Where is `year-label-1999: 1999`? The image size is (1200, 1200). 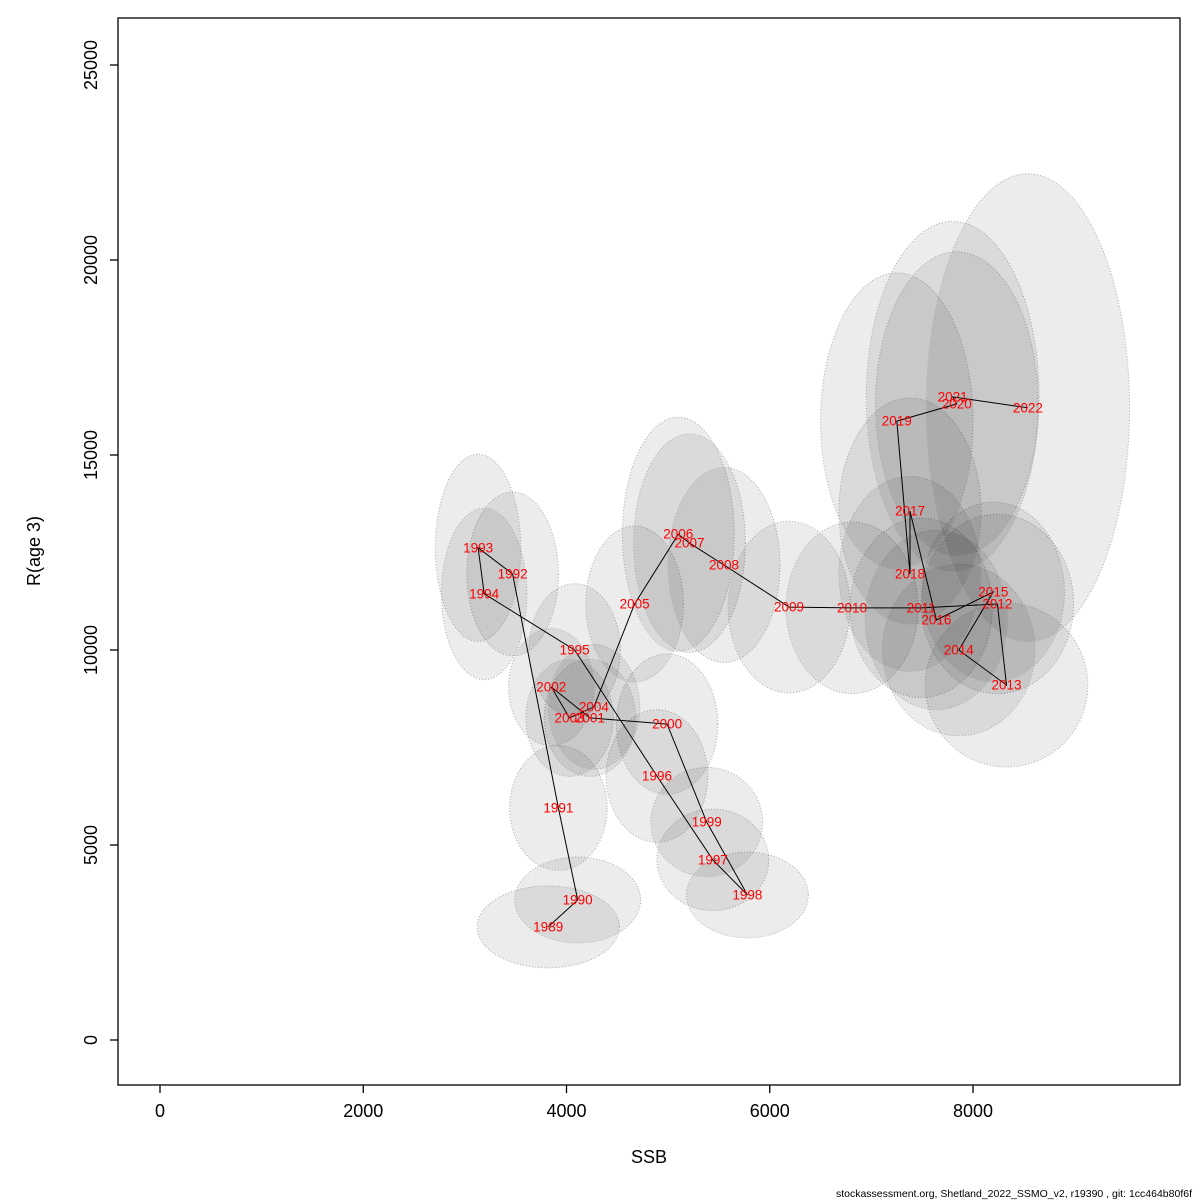 year-label-1999: 1999 is located at coordinates (707, 821).